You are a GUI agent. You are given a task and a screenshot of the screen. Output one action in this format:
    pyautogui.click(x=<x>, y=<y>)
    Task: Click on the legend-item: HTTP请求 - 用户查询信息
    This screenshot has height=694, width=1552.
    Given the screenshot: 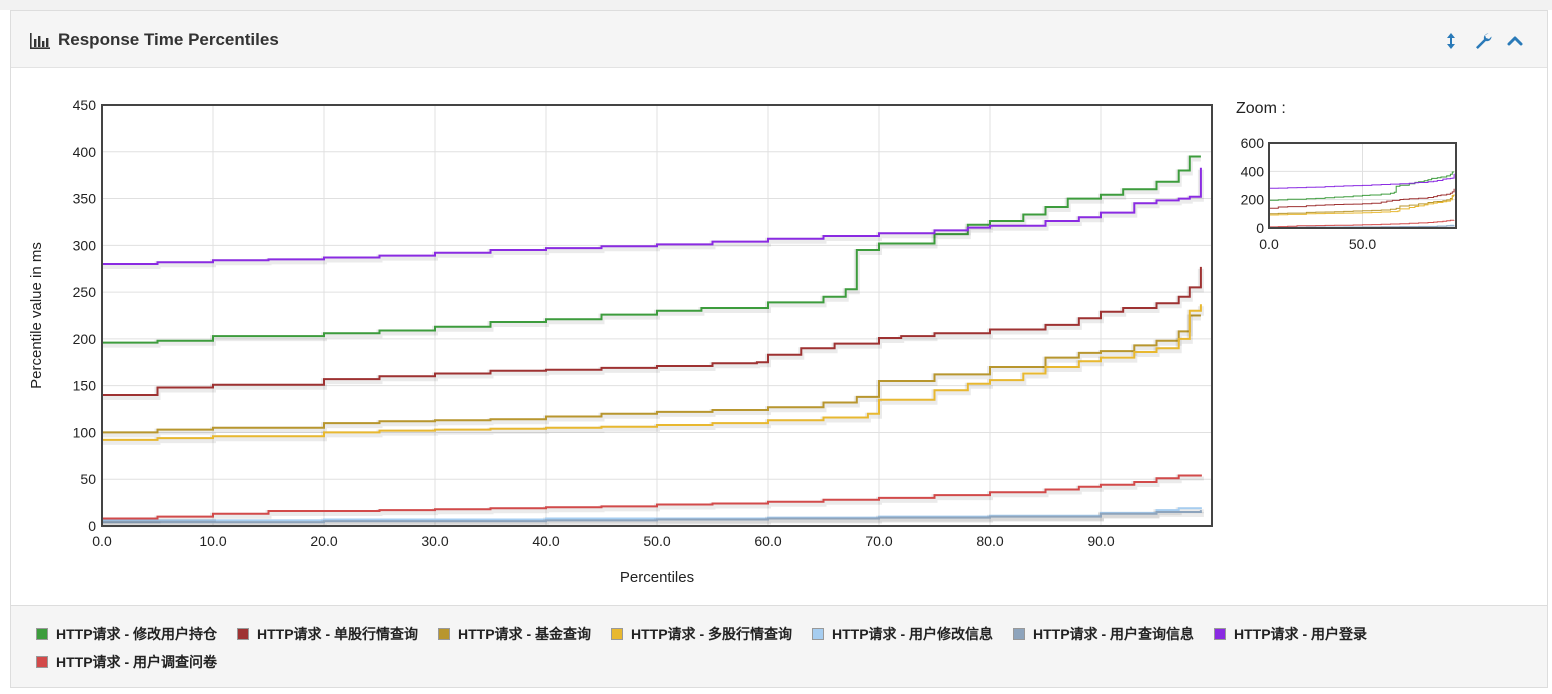 What is the action you would take?
    pyautogui.click(x=1103, y=634)
    